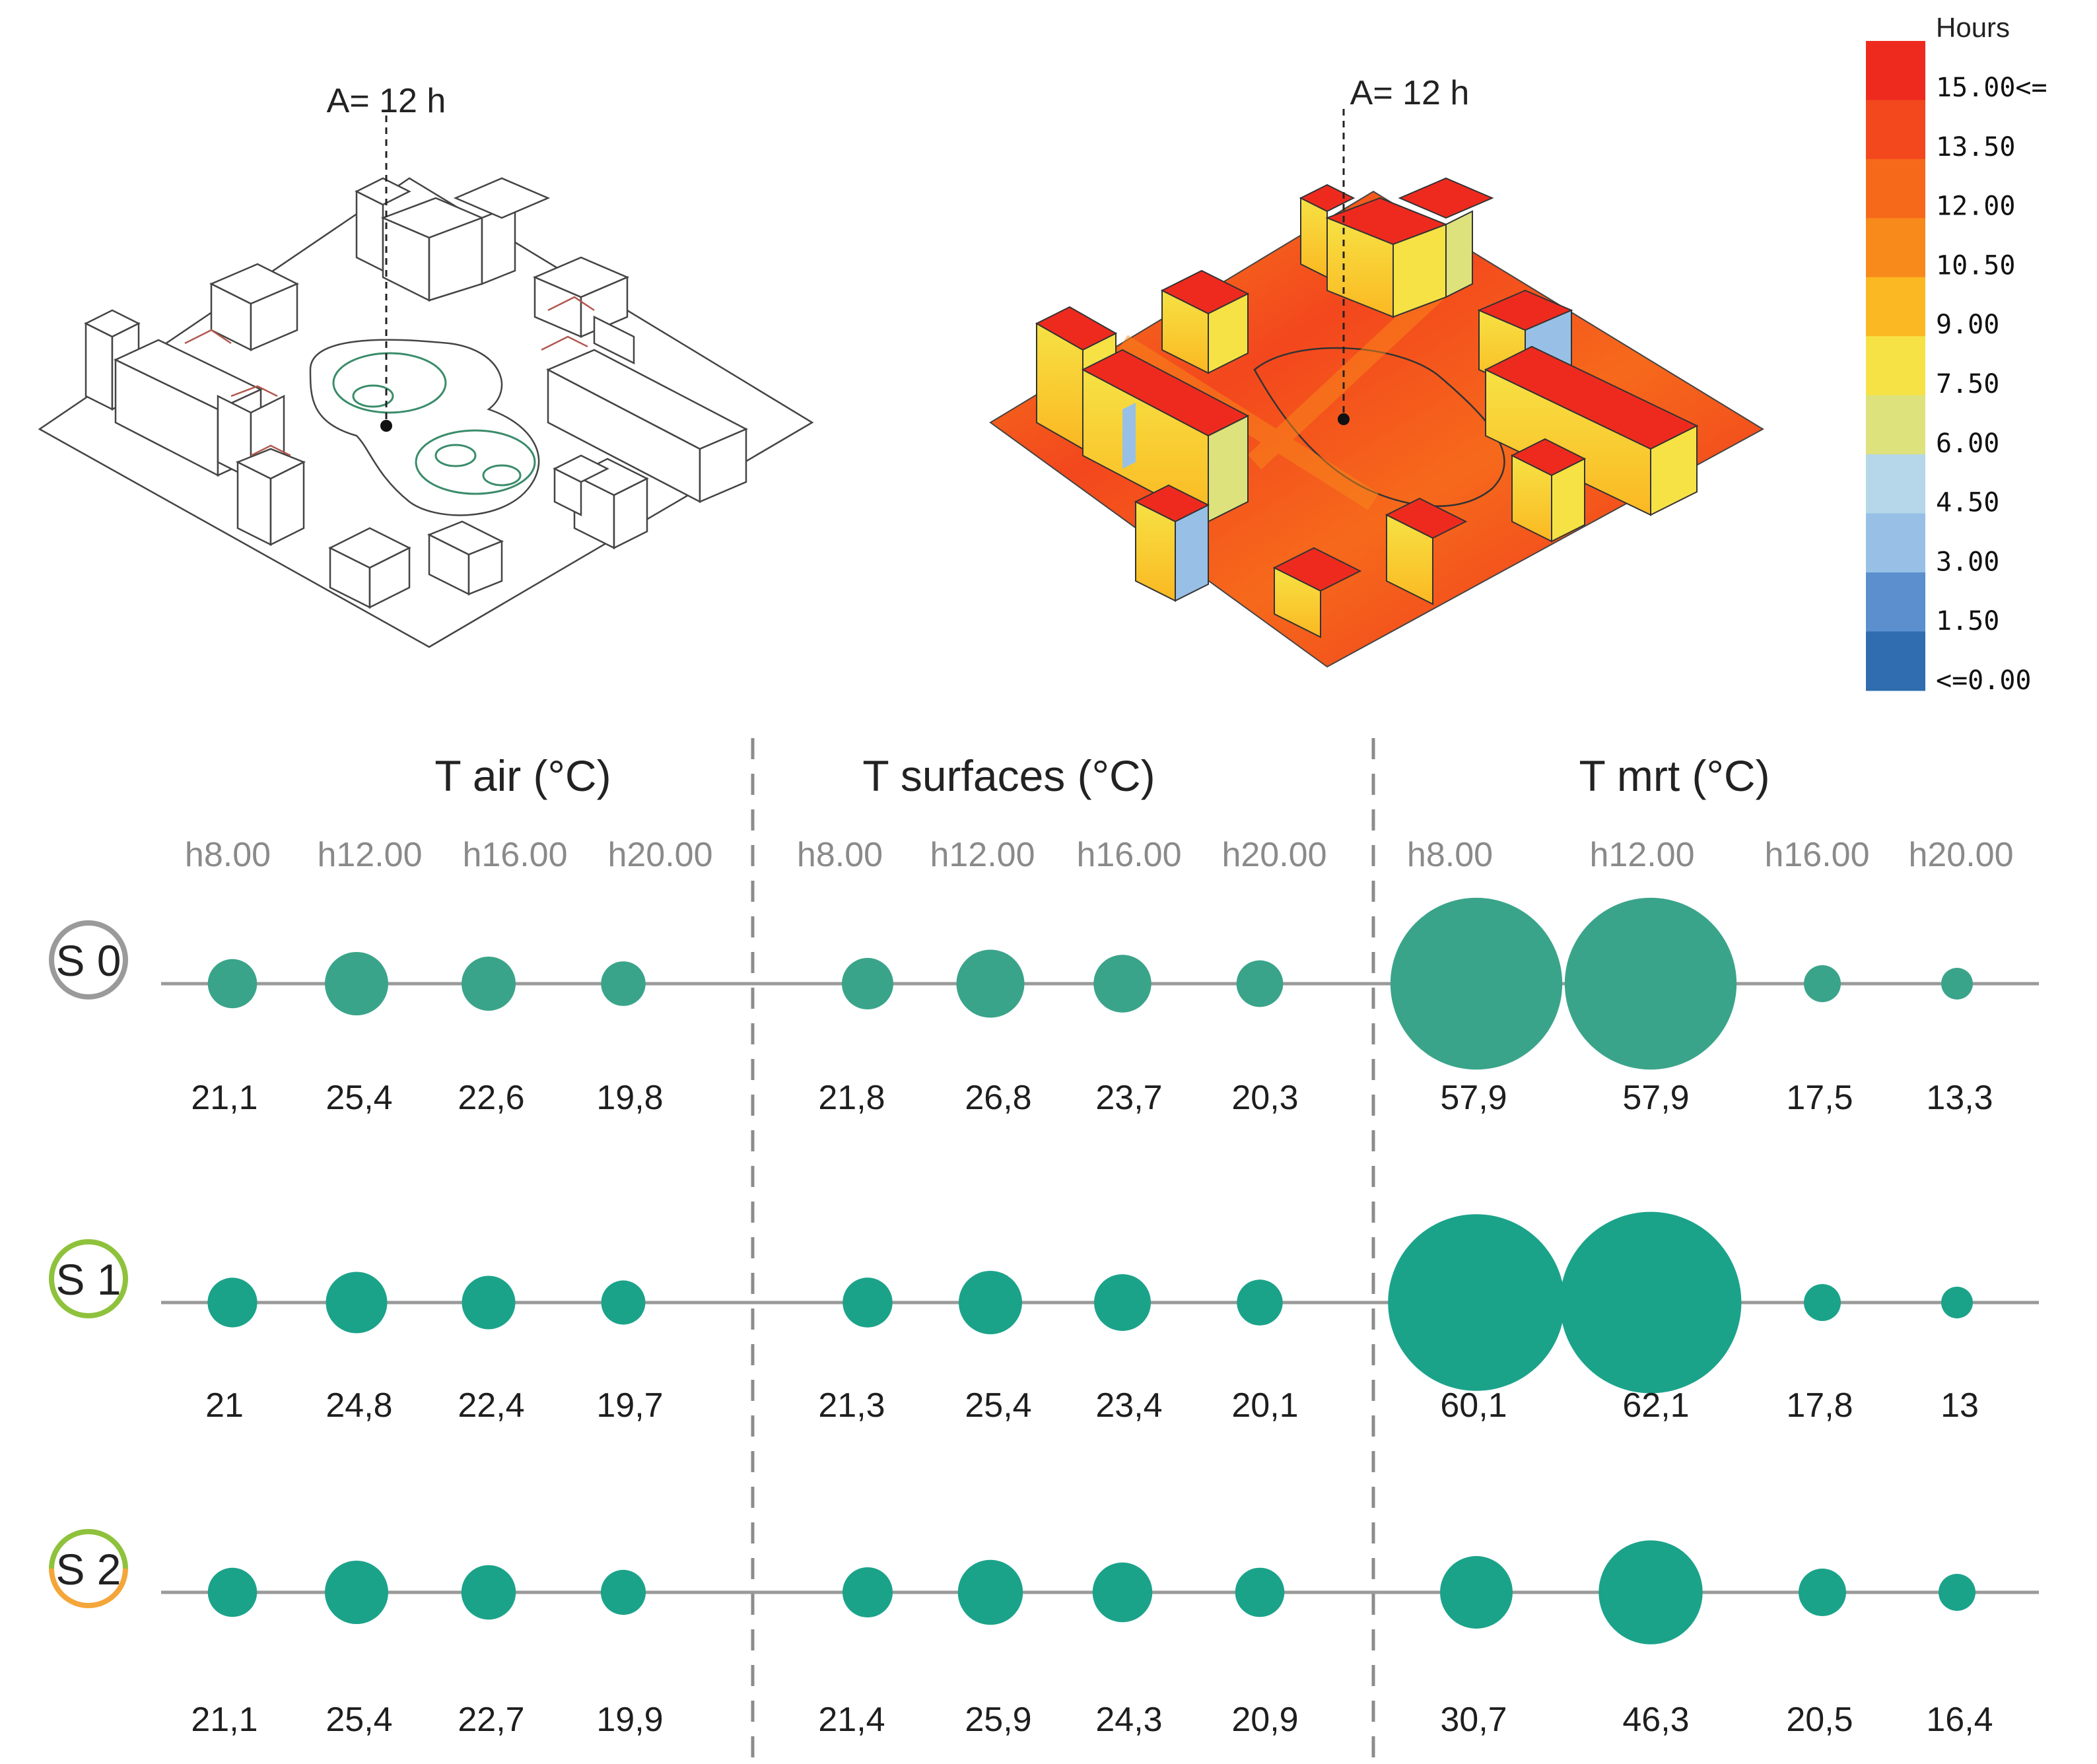  I want to click on value-label: 16,4, so click(1959, 1720).